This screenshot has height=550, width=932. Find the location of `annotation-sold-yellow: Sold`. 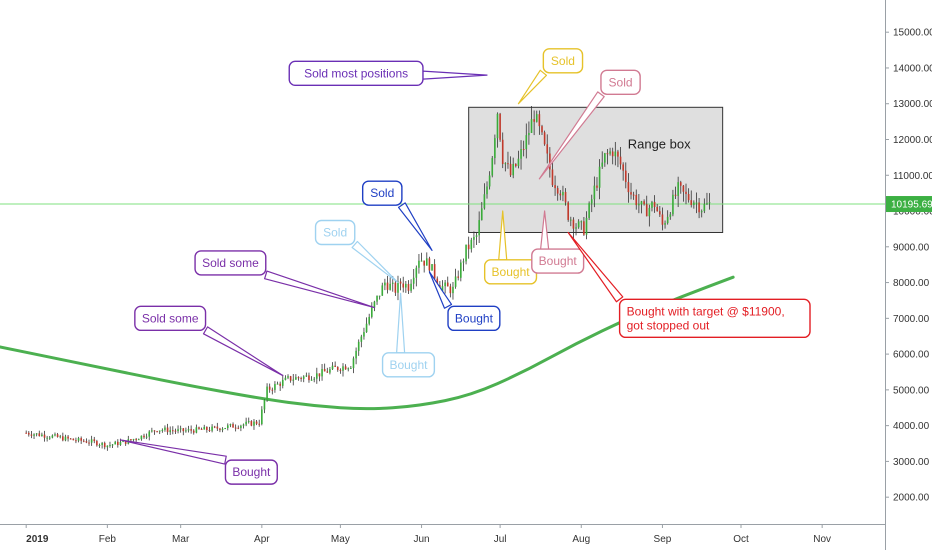

annotation-sold-yellow: Sold is located at coordinates (550, 76).